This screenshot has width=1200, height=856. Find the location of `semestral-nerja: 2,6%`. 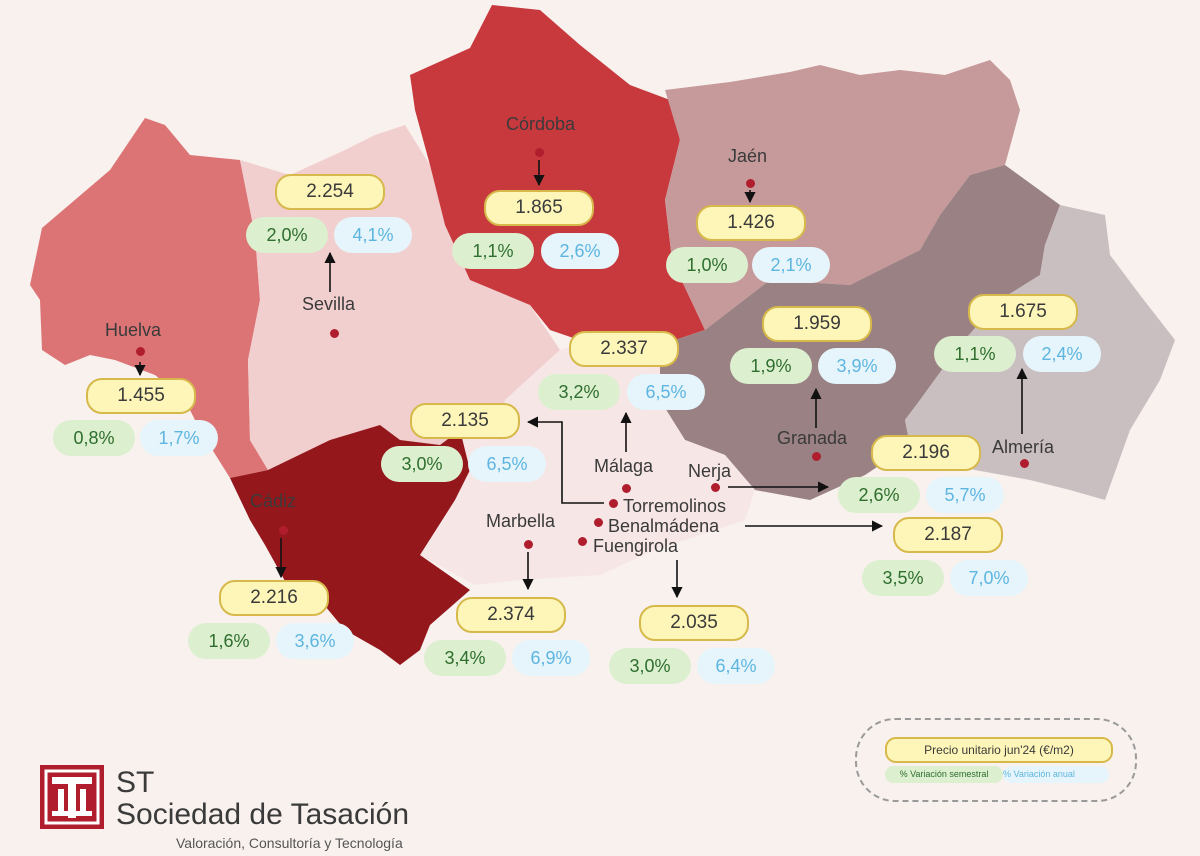

semestral-nerja: 2,6% is located at coordinates (879, 495).